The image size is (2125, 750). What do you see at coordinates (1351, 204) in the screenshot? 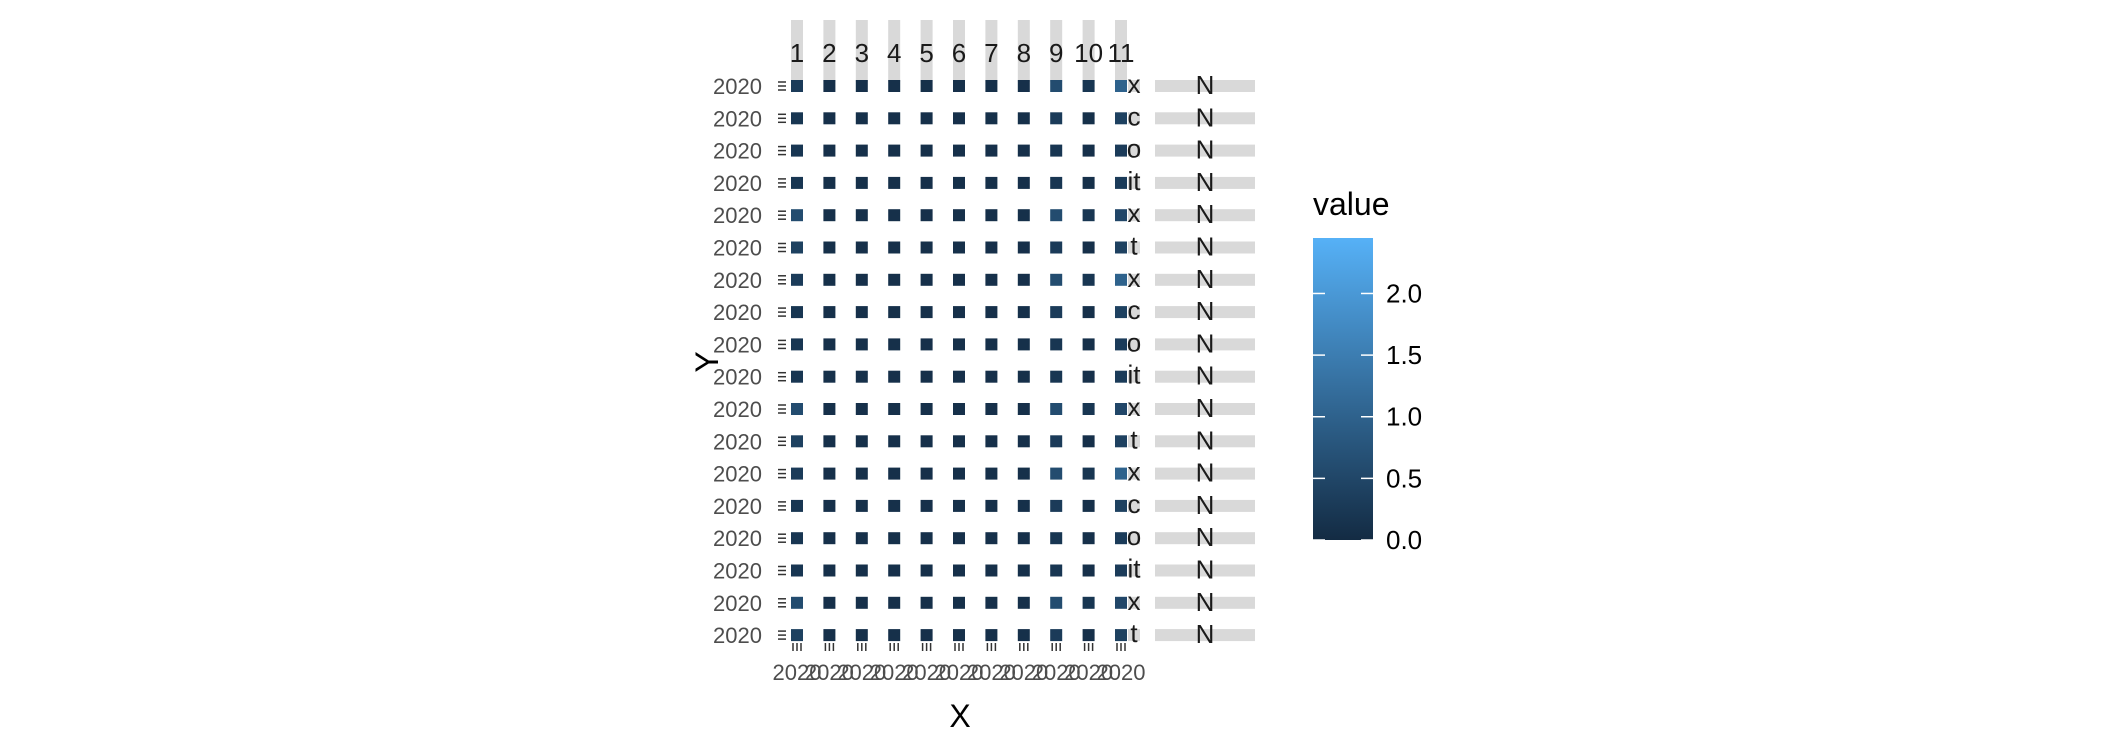
I see `legend-title: value` at bounding box center [1351, 204].